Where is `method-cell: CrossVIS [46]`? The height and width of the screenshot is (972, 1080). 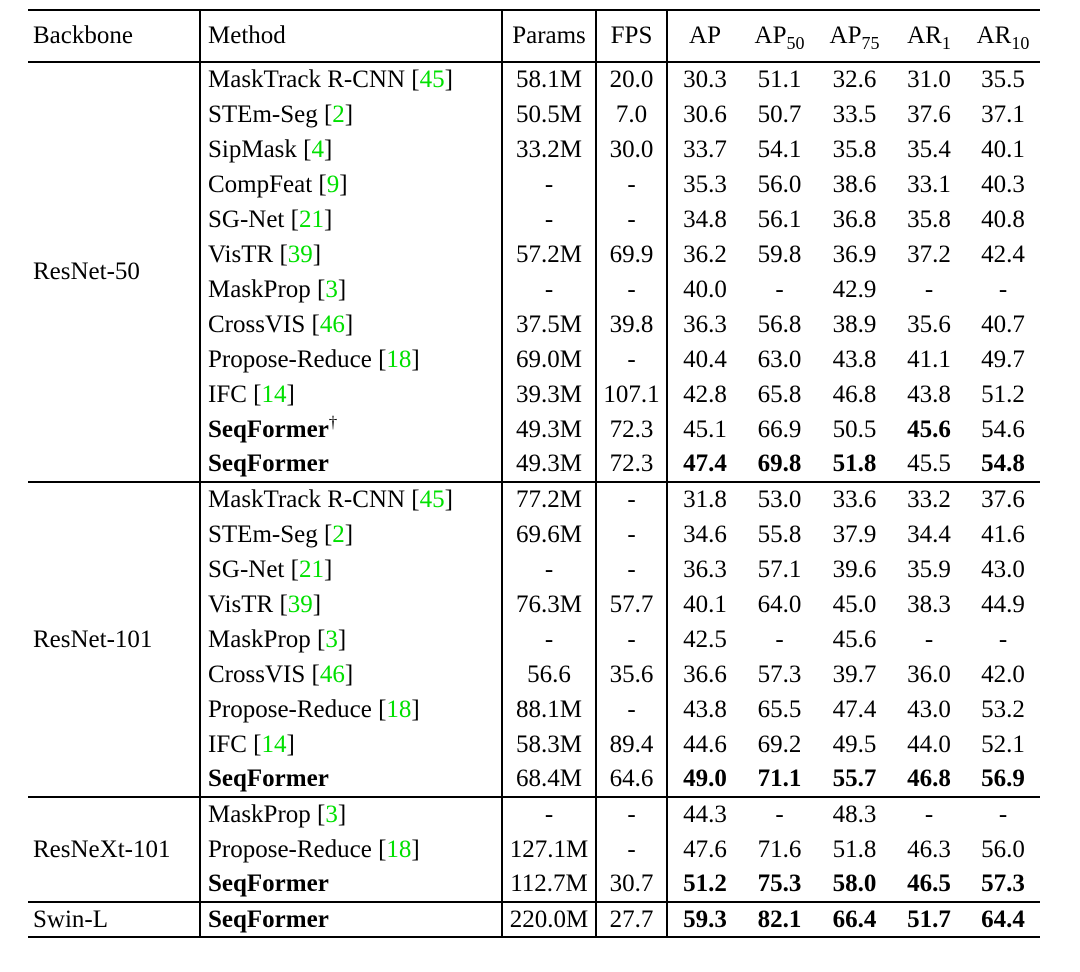
method-cell: CrossVIS [46] is located at coordinates (350, 674).